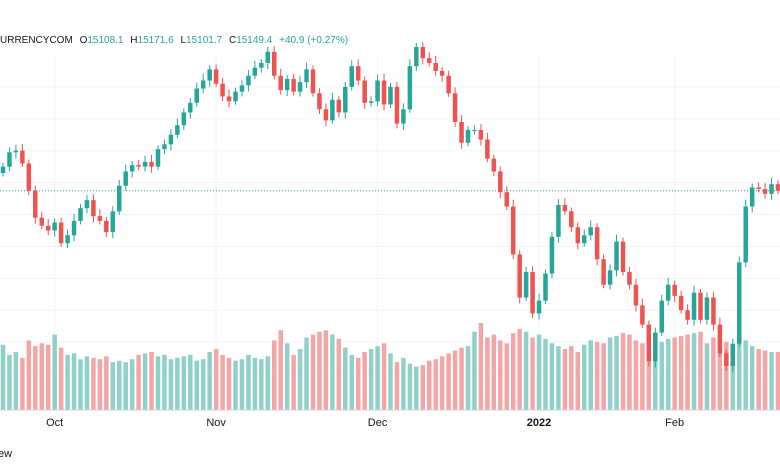 This screenshot has height=470, width=780. I want to click on high-value: 15171.6, so click(156, 40).